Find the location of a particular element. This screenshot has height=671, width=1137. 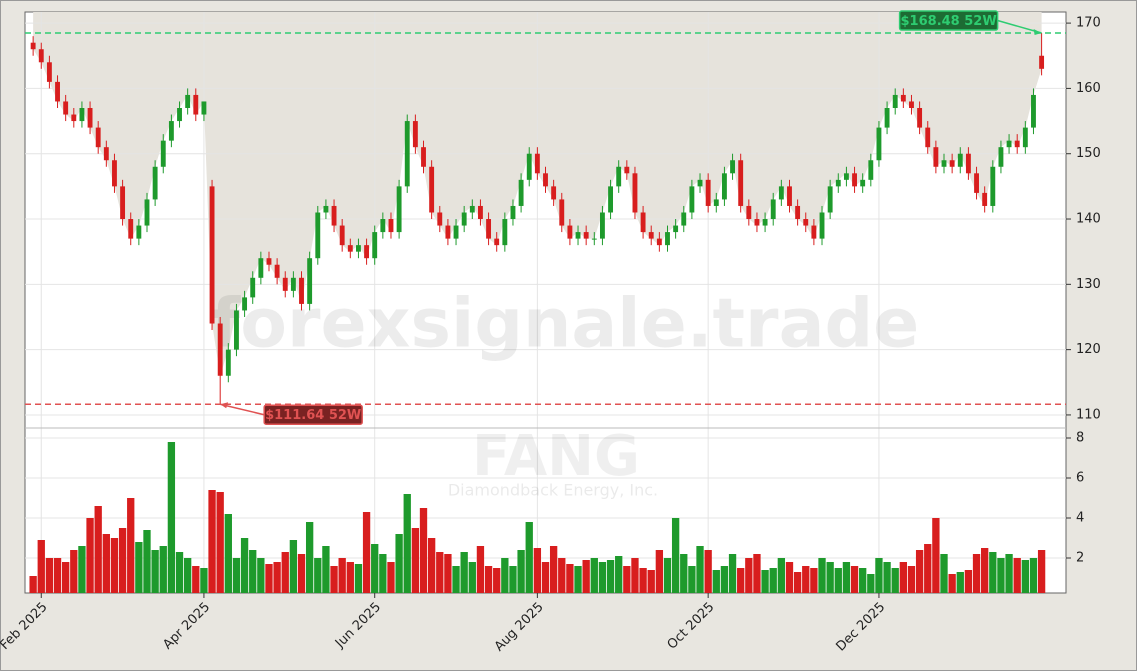

y-tick-label: 4 is located at coordinates (1080, 518).